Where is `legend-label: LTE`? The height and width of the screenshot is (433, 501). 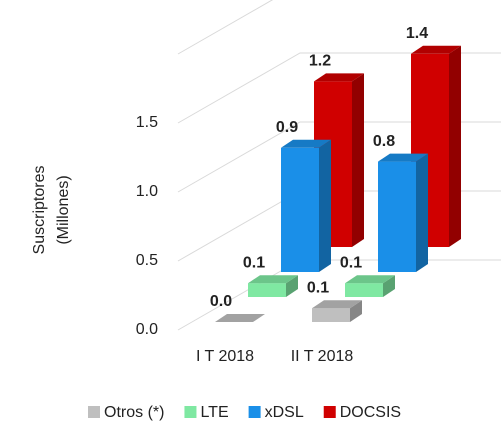 legend-label: LTE is located at coordinates (214, 412).